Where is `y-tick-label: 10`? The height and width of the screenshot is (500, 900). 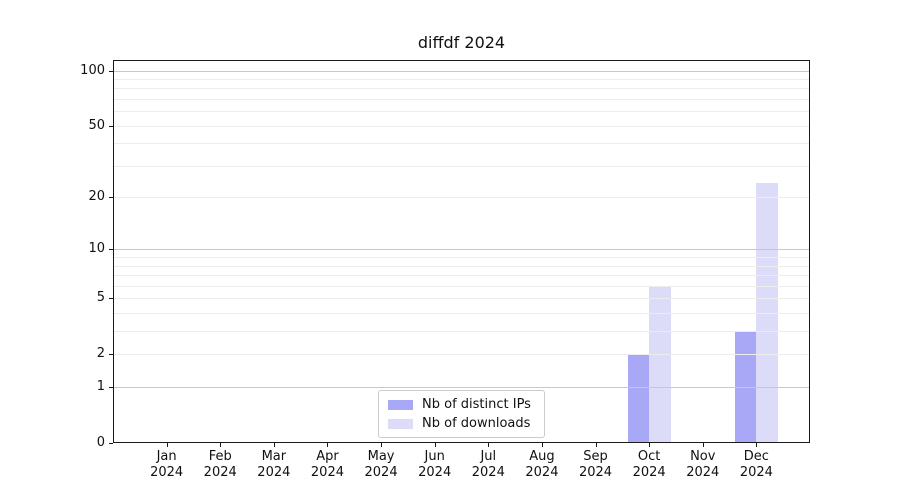
y-tick-label: 10 is located at coordinates (96, 249).